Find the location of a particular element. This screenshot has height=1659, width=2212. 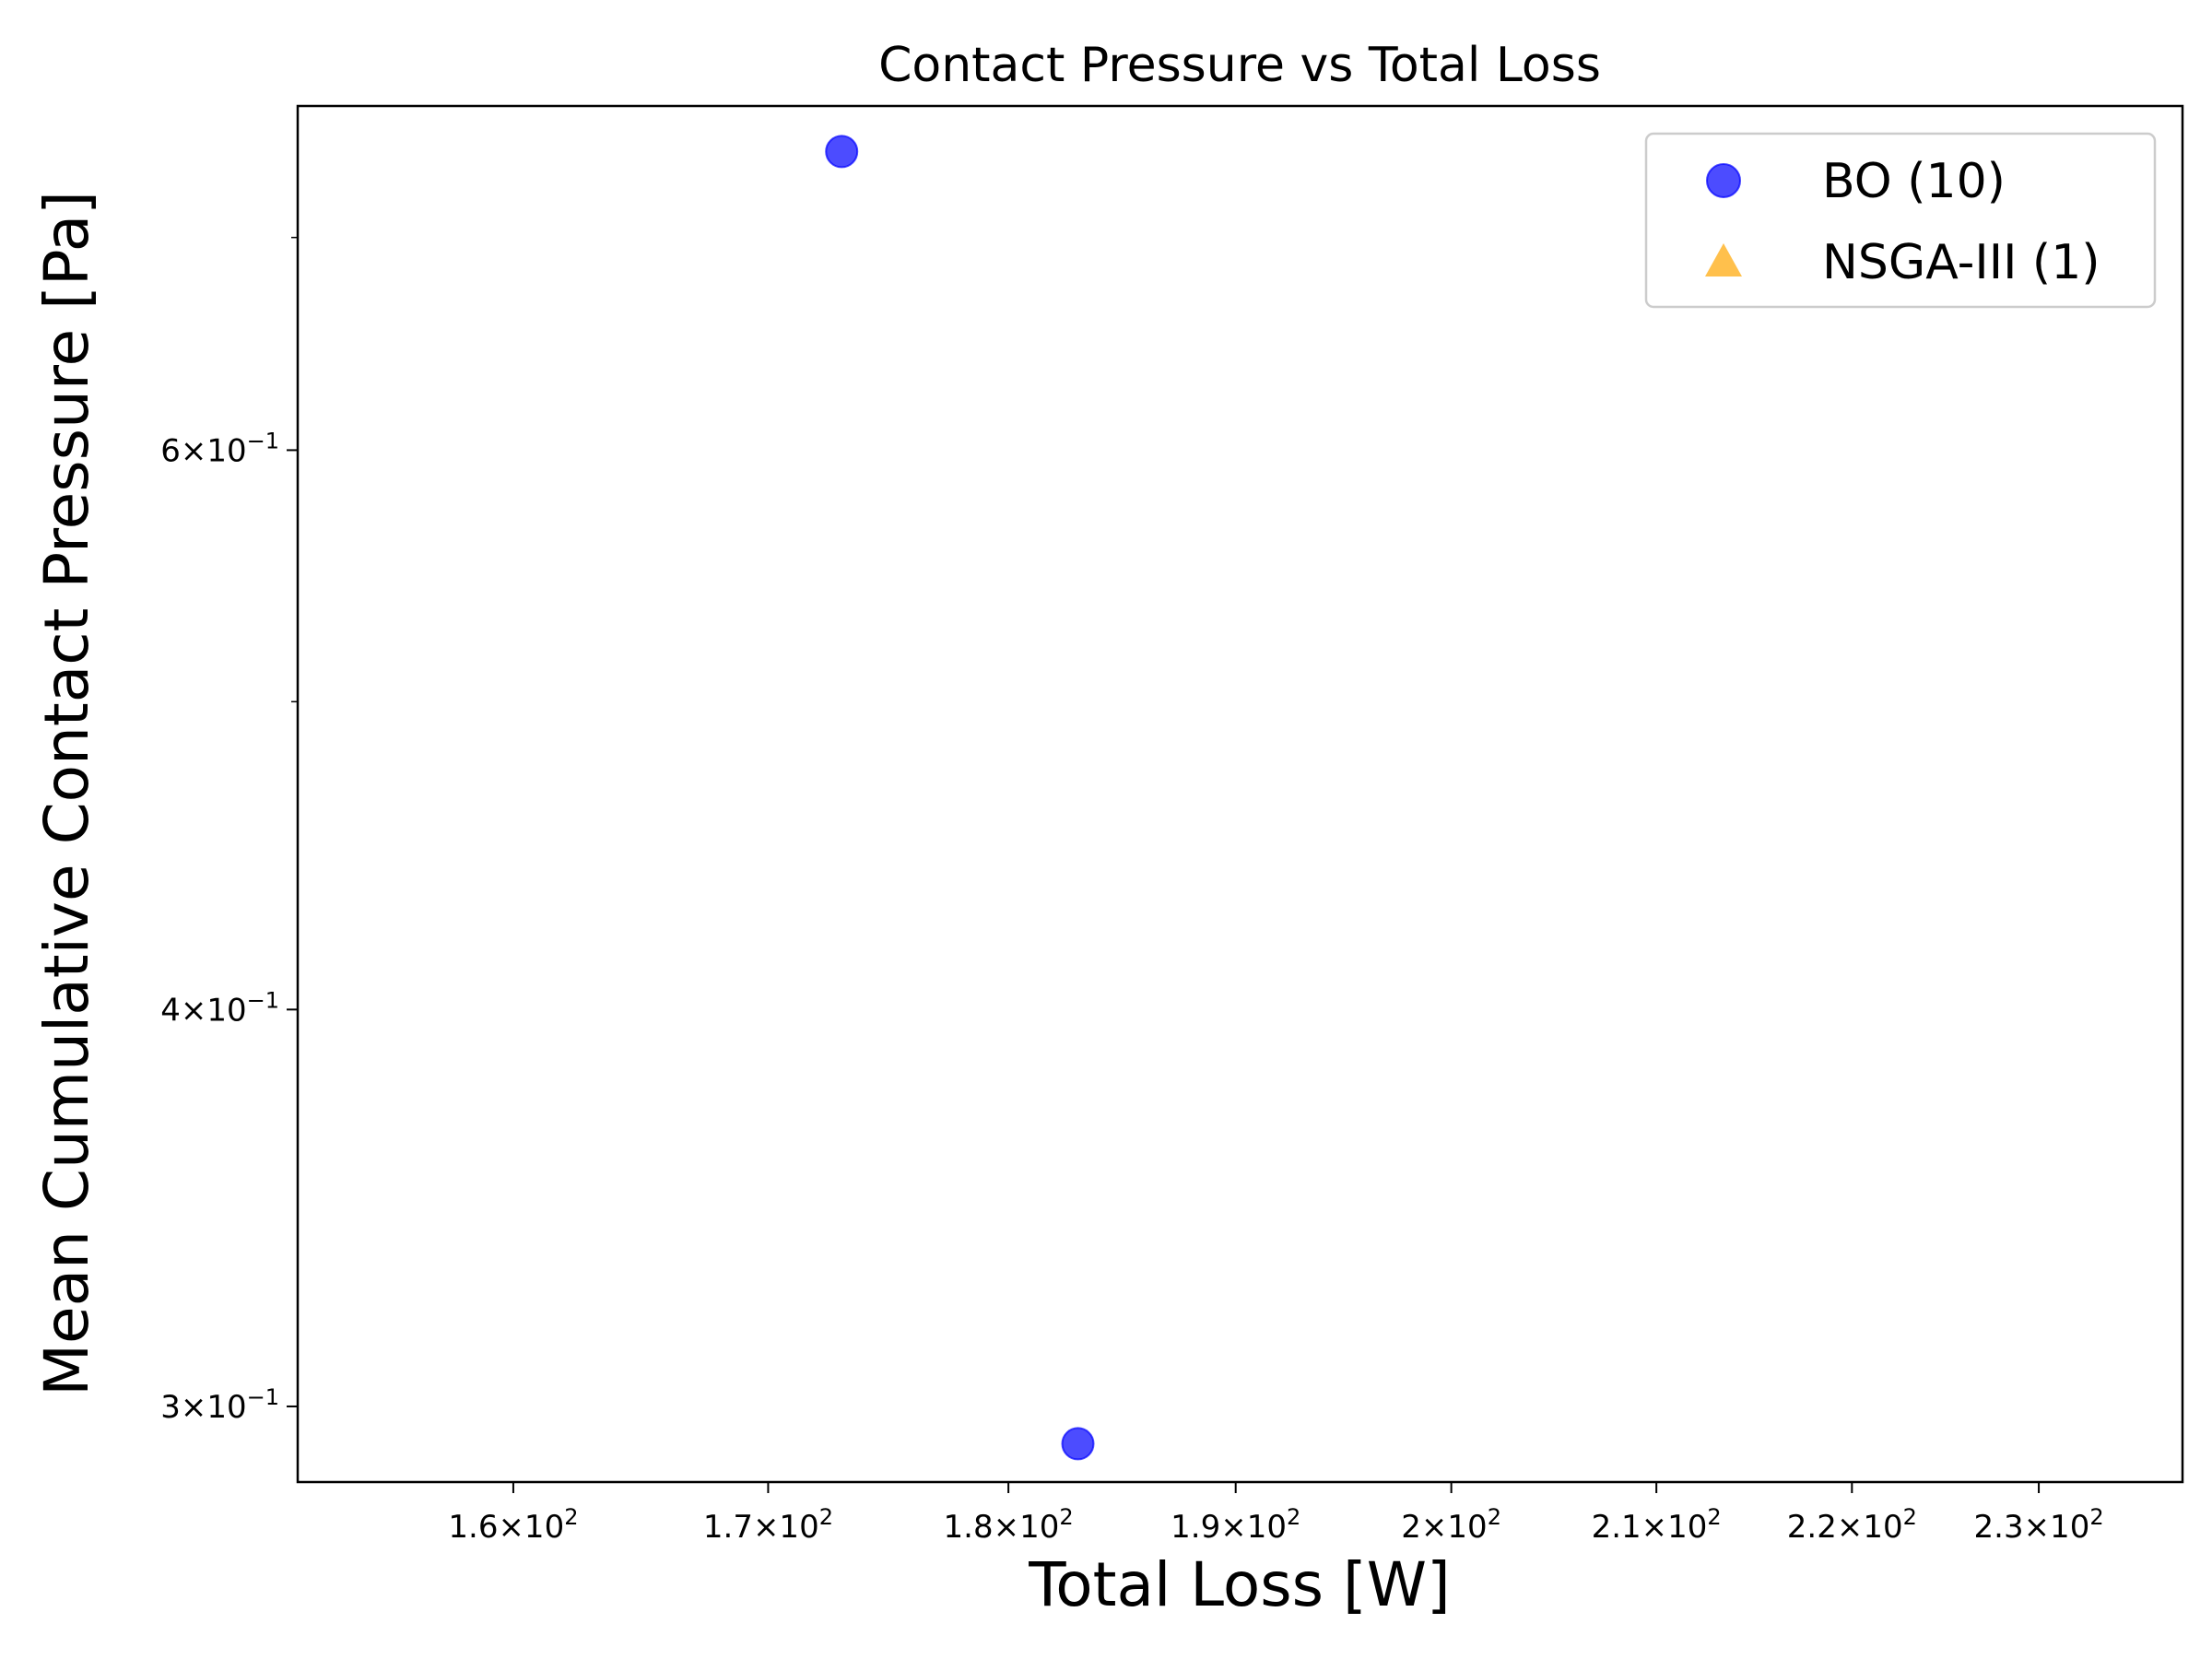

legend-marker-triangle is located at coordinates (1723, 259).